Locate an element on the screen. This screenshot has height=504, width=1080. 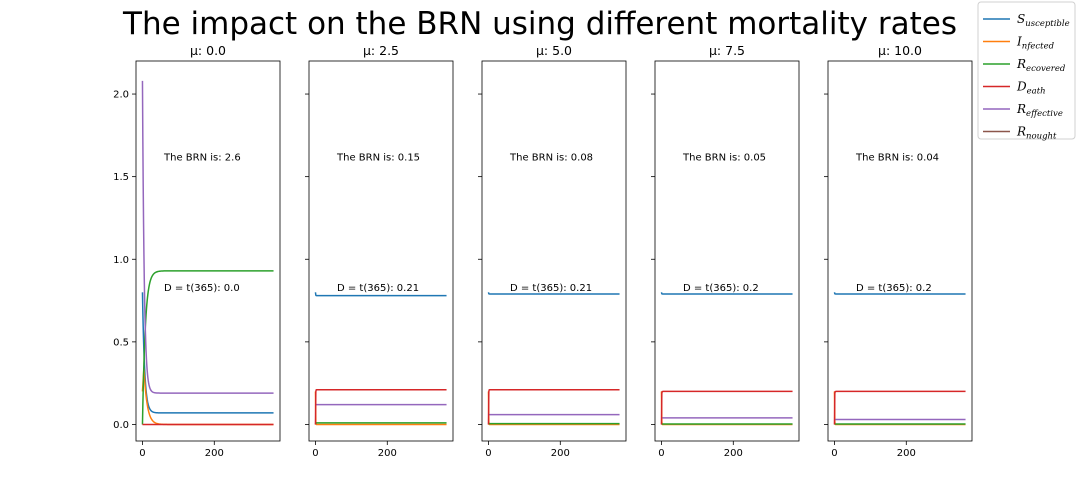
panel-title: μ: 5.0 is located at coordinates (554, 50).